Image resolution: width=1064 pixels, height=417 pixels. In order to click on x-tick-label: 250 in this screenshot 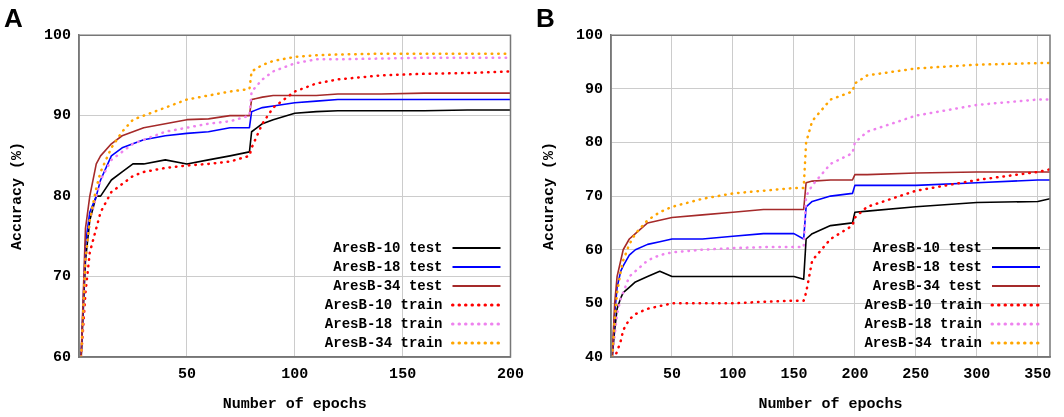, I will do `click(916, 374)`.